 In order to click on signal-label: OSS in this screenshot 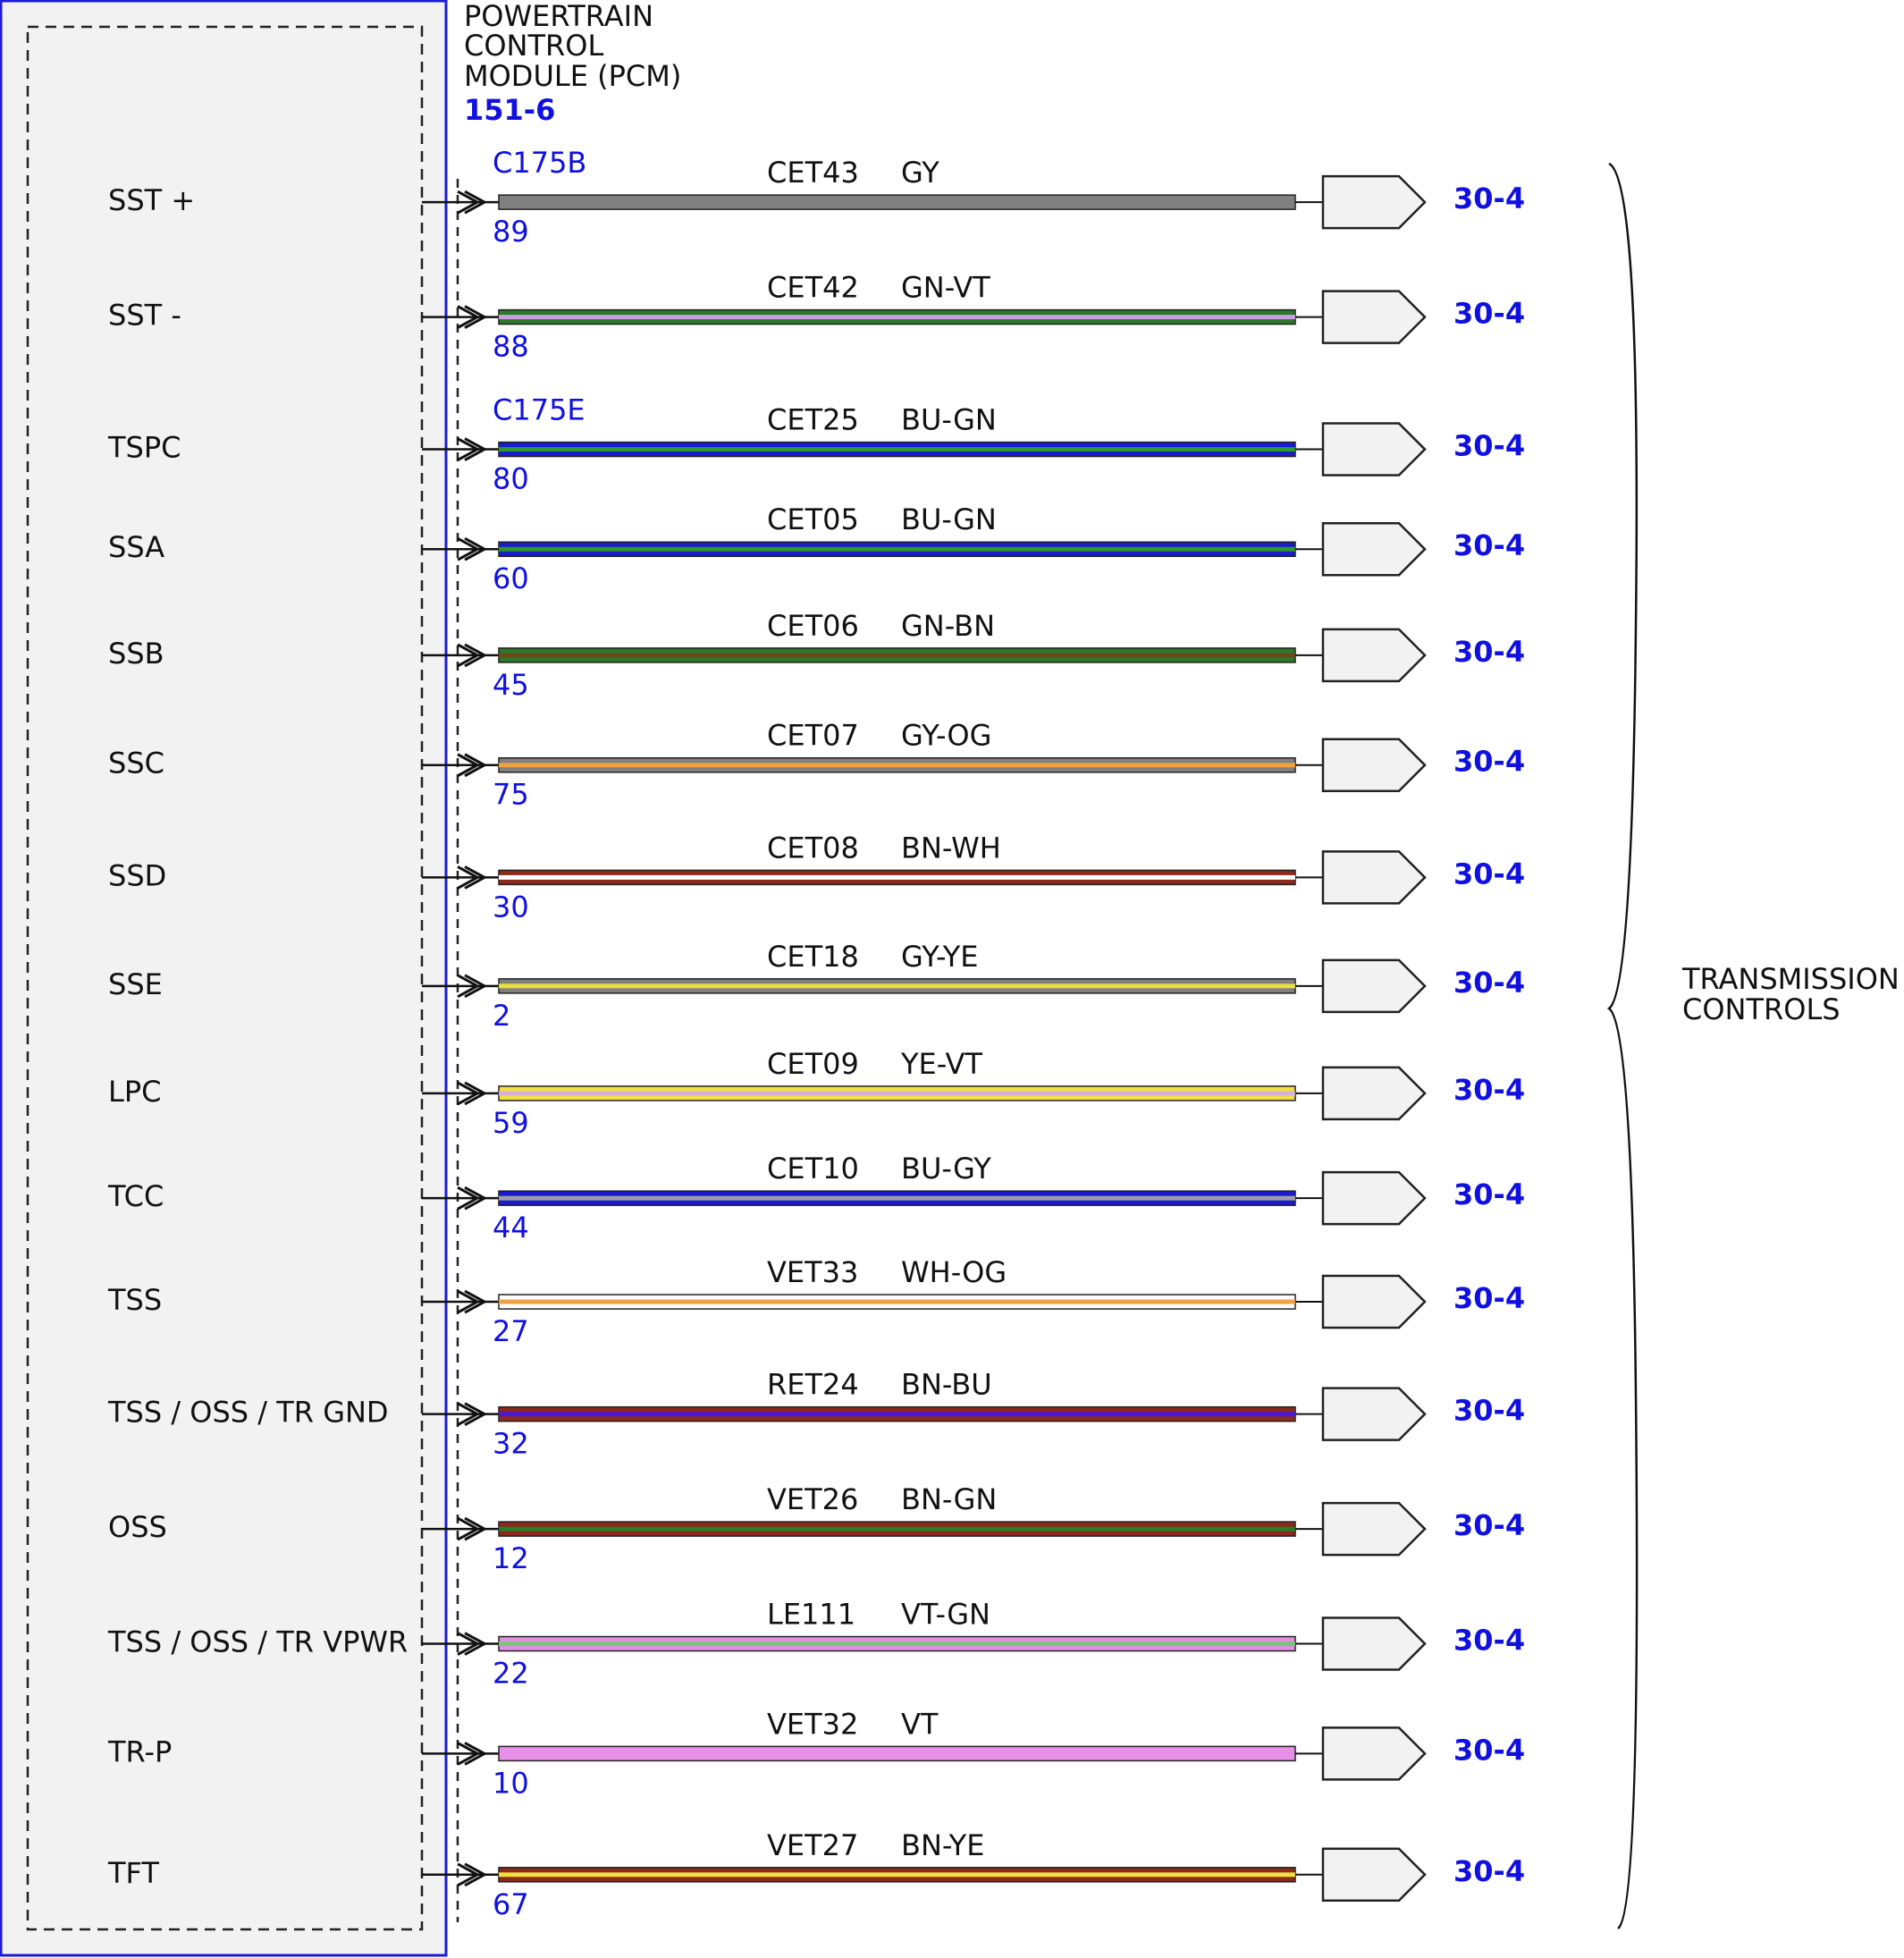, I will do `click(137, 1527)`.